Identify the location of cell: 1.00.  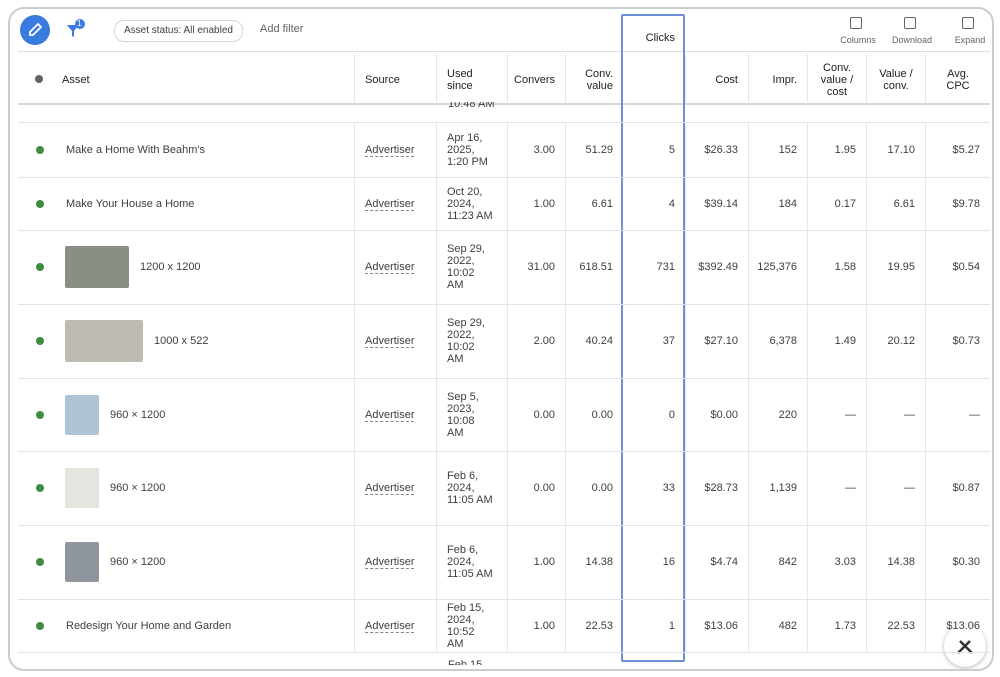
(536, 562).